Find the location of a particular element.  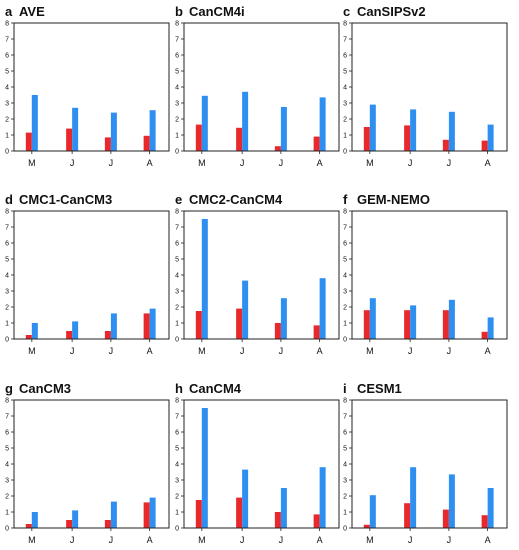

panel-letter: c is located at coordinates (346, 11).